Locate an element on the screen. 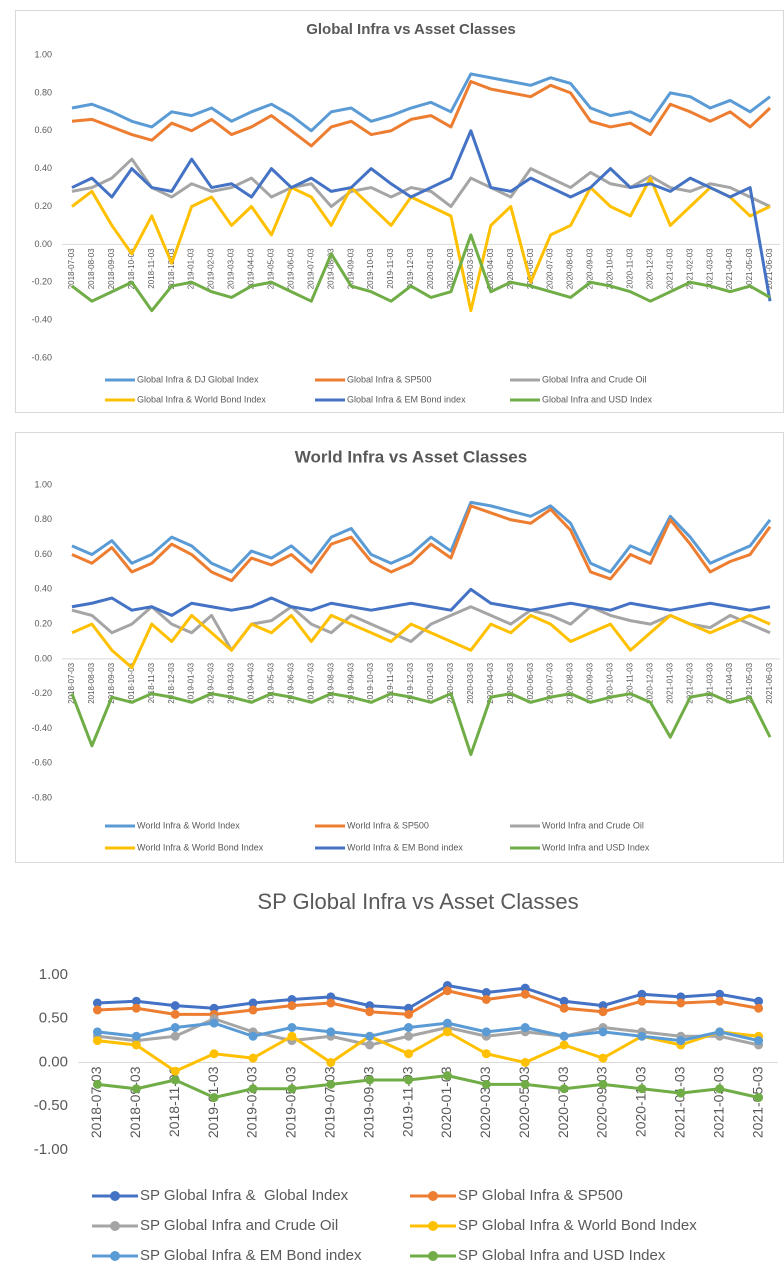 Image resolution: width=784 pixels, height=1280 pixels. legend-label: Global Infra & DJ Global Index is located at coordinates (198, 379).